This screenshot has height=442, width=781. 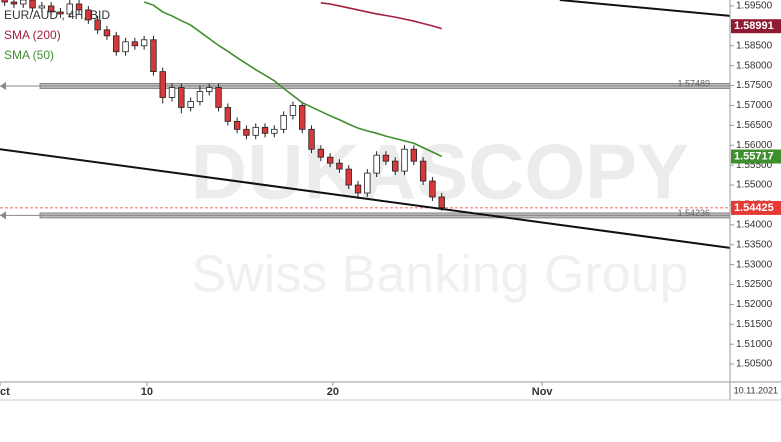 I want to click on y-tick-label: 1.51000, so click(x=754, y=344).